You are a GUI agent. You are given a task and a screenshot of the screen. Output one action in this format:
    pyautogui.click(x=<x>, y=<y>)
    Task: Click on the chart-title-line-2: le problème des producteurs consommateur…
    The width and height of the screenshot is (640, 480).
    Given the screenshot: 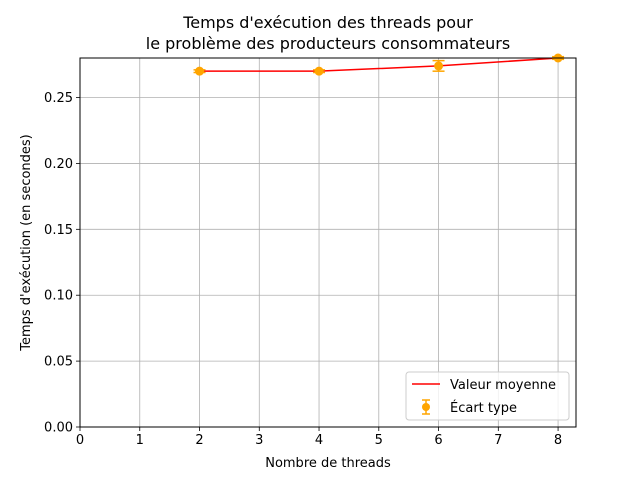 What is the action you would take?
    pyautogui.click(x=328, y=43)
    